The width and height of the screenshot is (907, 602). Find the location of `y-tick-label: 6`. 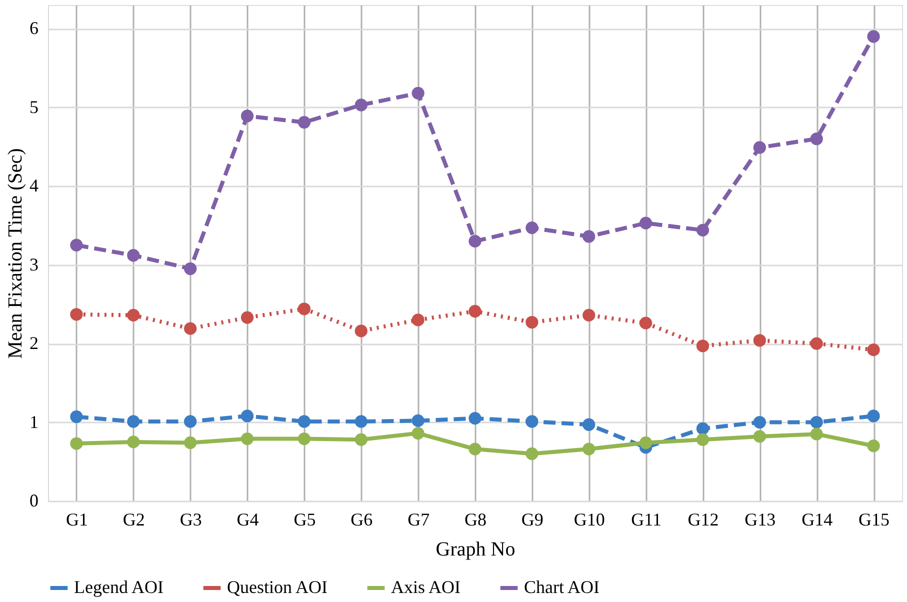

y-tick-label: 6 is located at coordinates (34, 28).